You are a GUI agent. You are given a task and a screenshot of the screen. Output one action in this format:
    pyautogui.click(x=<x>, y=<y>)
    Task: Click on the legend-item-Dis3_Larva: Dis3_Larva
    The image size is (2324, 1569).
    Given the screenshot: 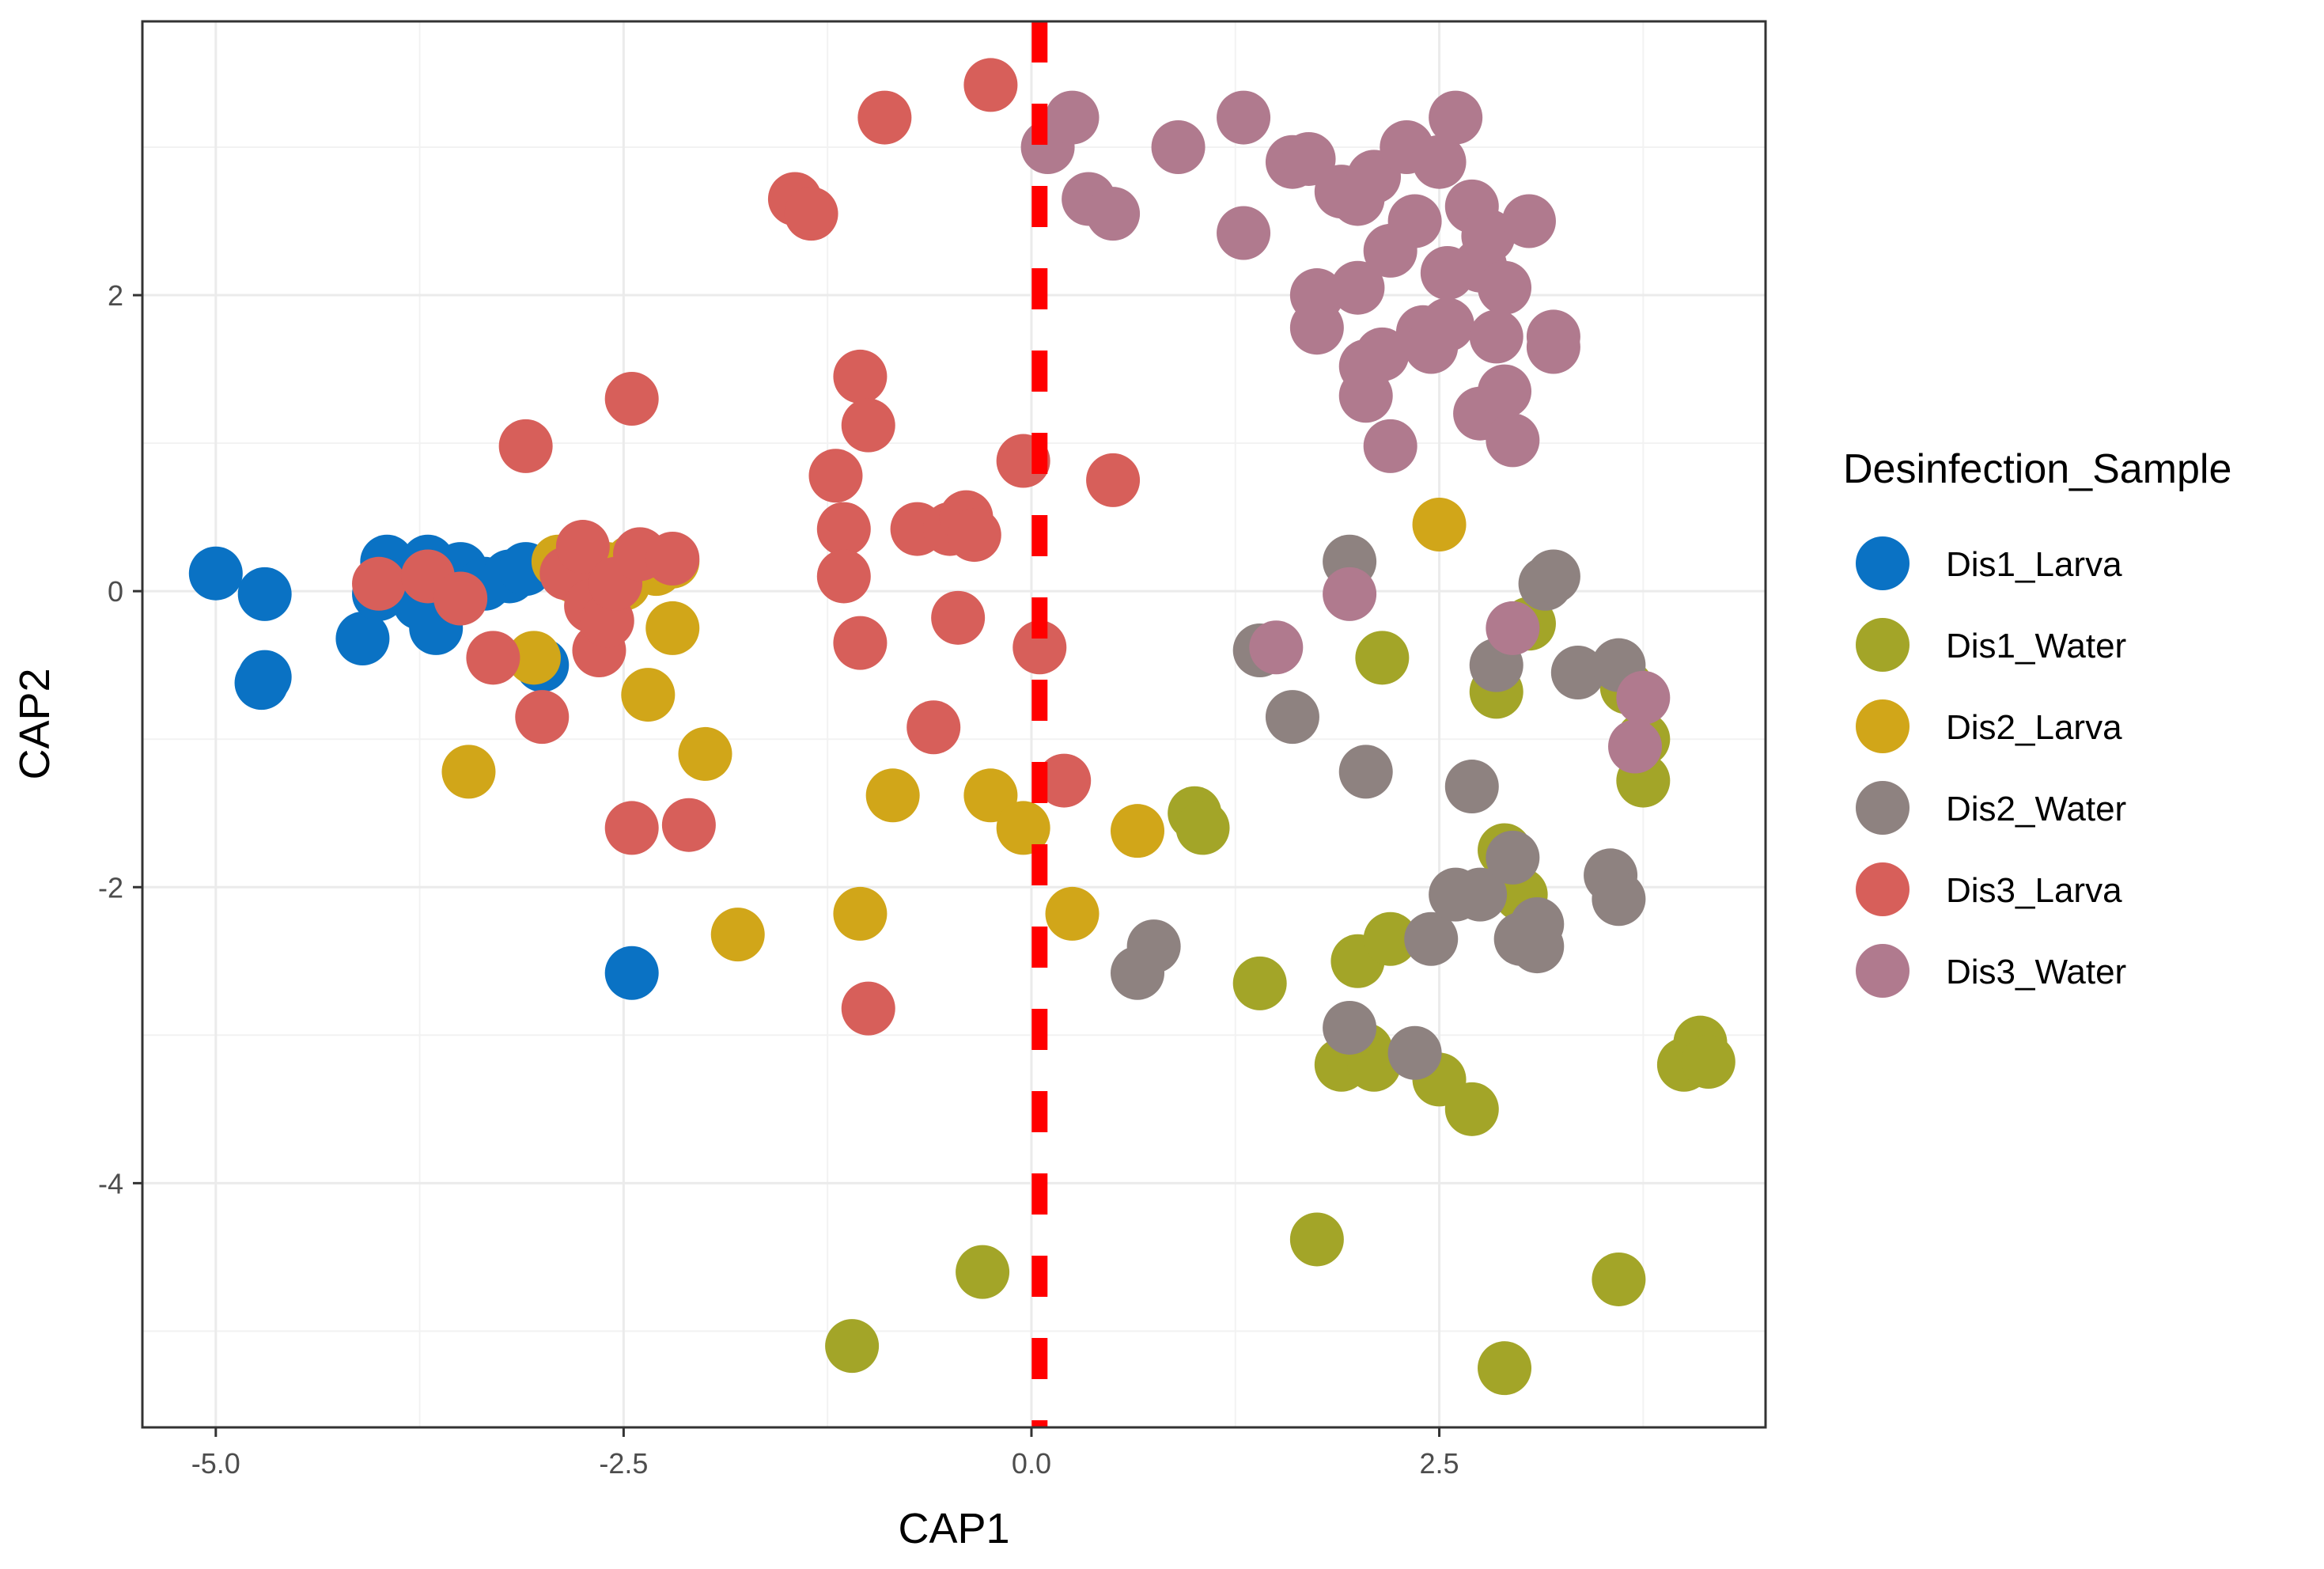 What is the action you would take?
    pyautogui.click(x=1989, y=889)
    